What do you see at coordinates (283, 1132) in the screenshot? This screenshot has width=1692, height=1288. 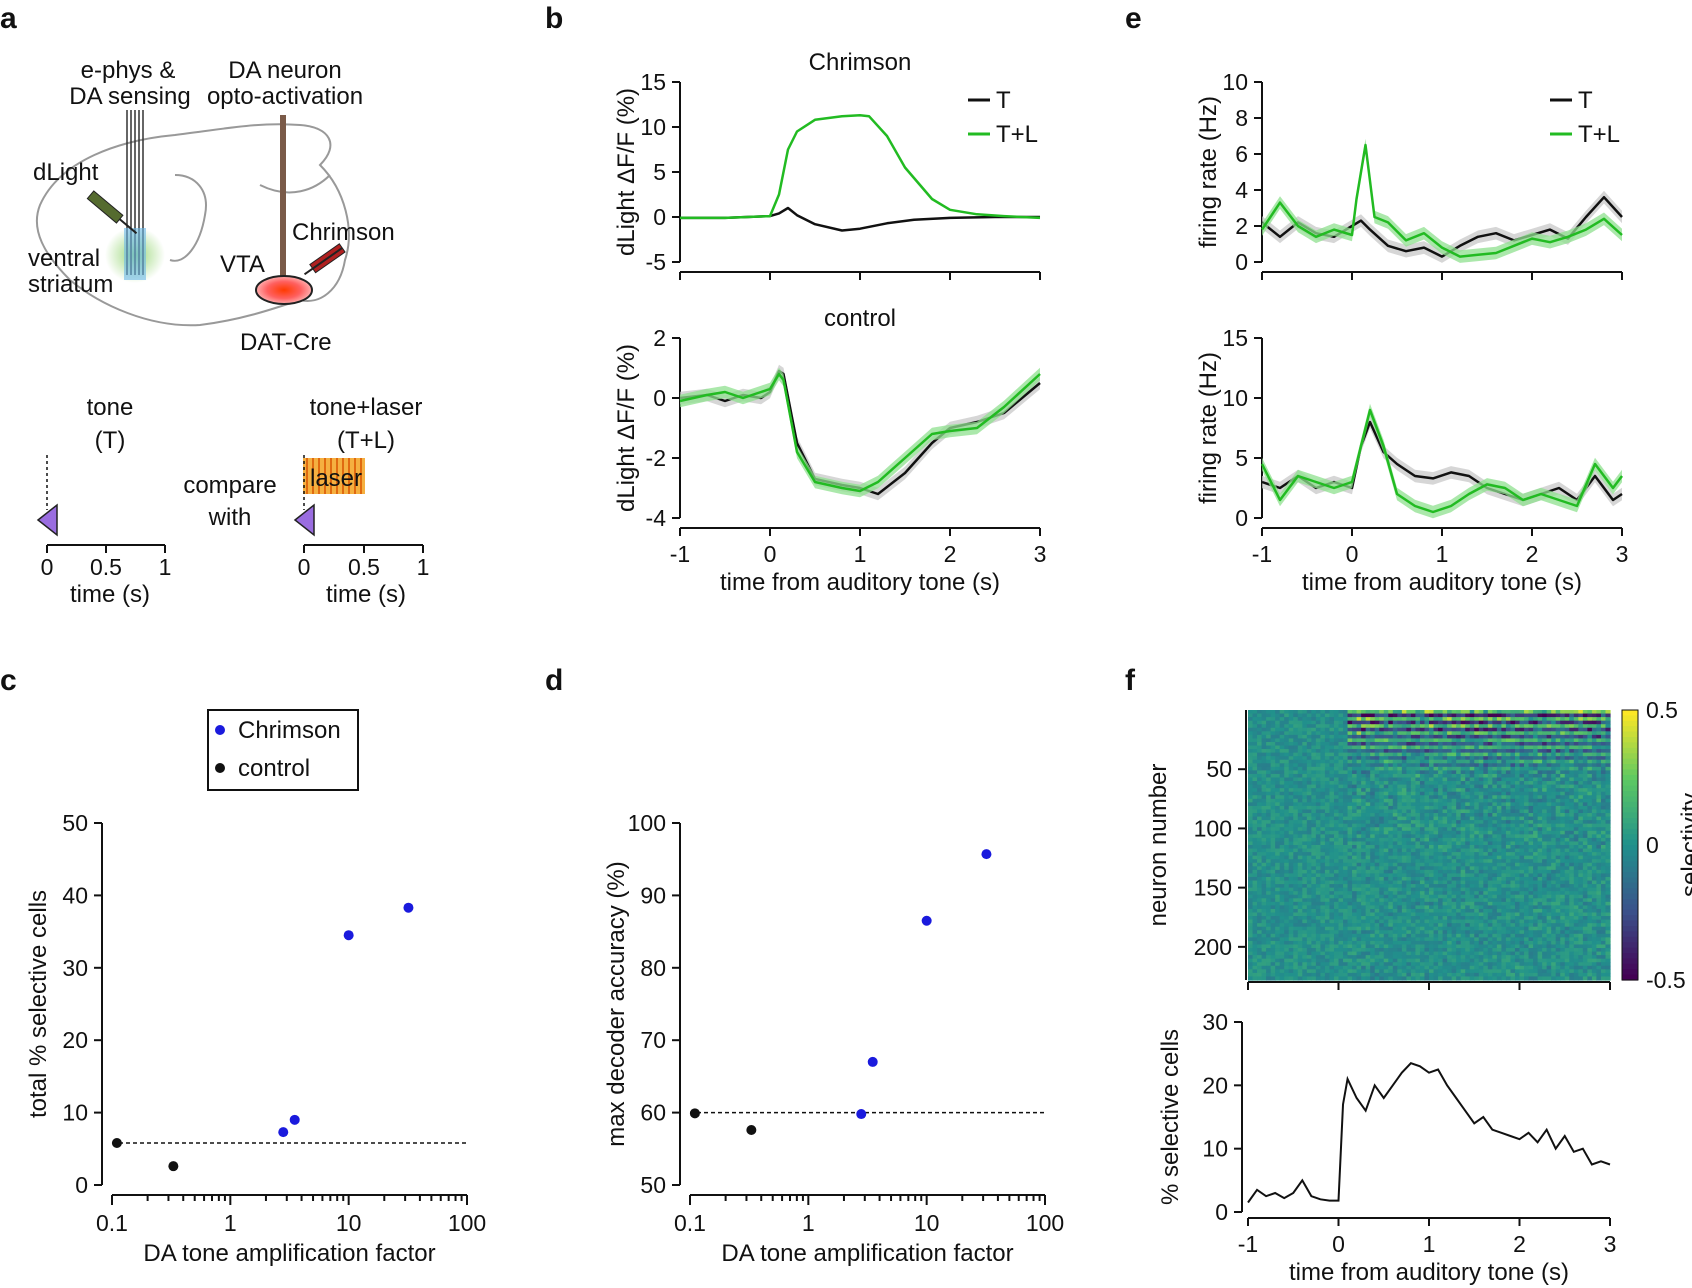 I see `point-chrimson` at bounding box center [283, 1132].